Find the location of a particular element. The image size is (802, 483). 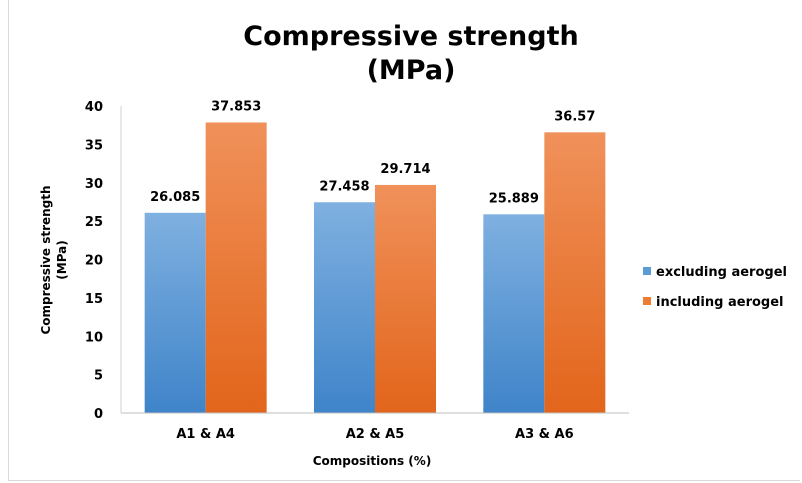

y-tick-label-30: 30 is located at coordinates (94, 184).